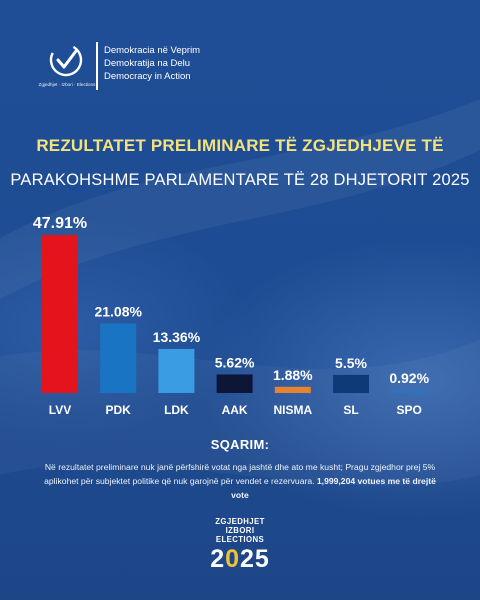  Describe the element at coordinates (293, 375) in the screenshot. I see `value-label-nisma: 1.88%` at that location.